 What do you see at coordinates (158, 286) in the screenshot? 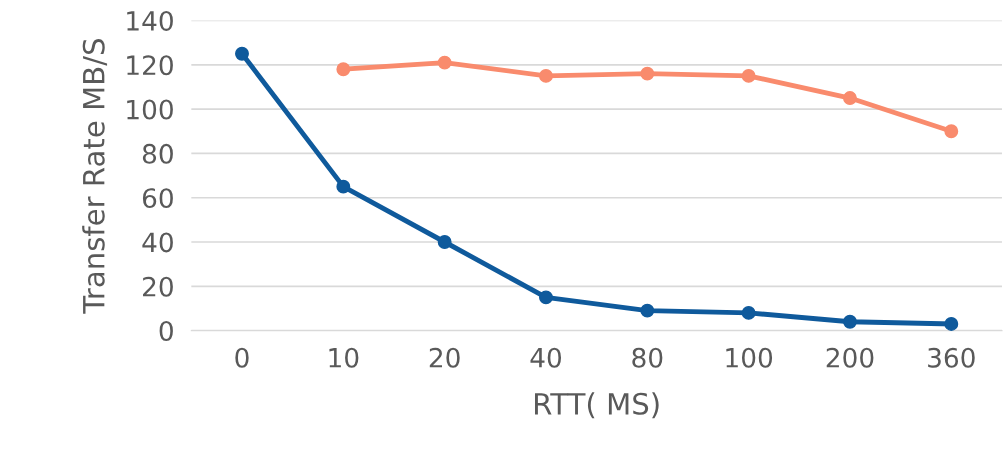
I see `y-tick-label: 20` at bounding box center [158, 286].